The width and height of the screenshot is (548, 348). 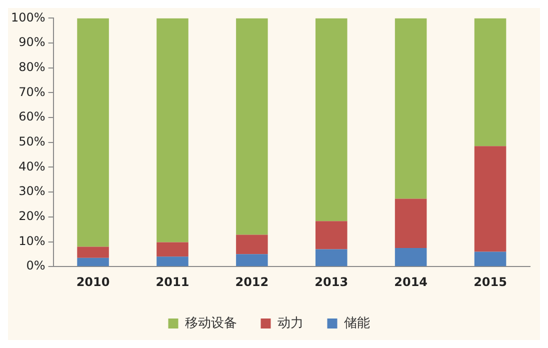 What do you see at coordinates (32, 191) in the screenshot?
I see `y-tick-label: 30%` at bounding box center [32, 191].